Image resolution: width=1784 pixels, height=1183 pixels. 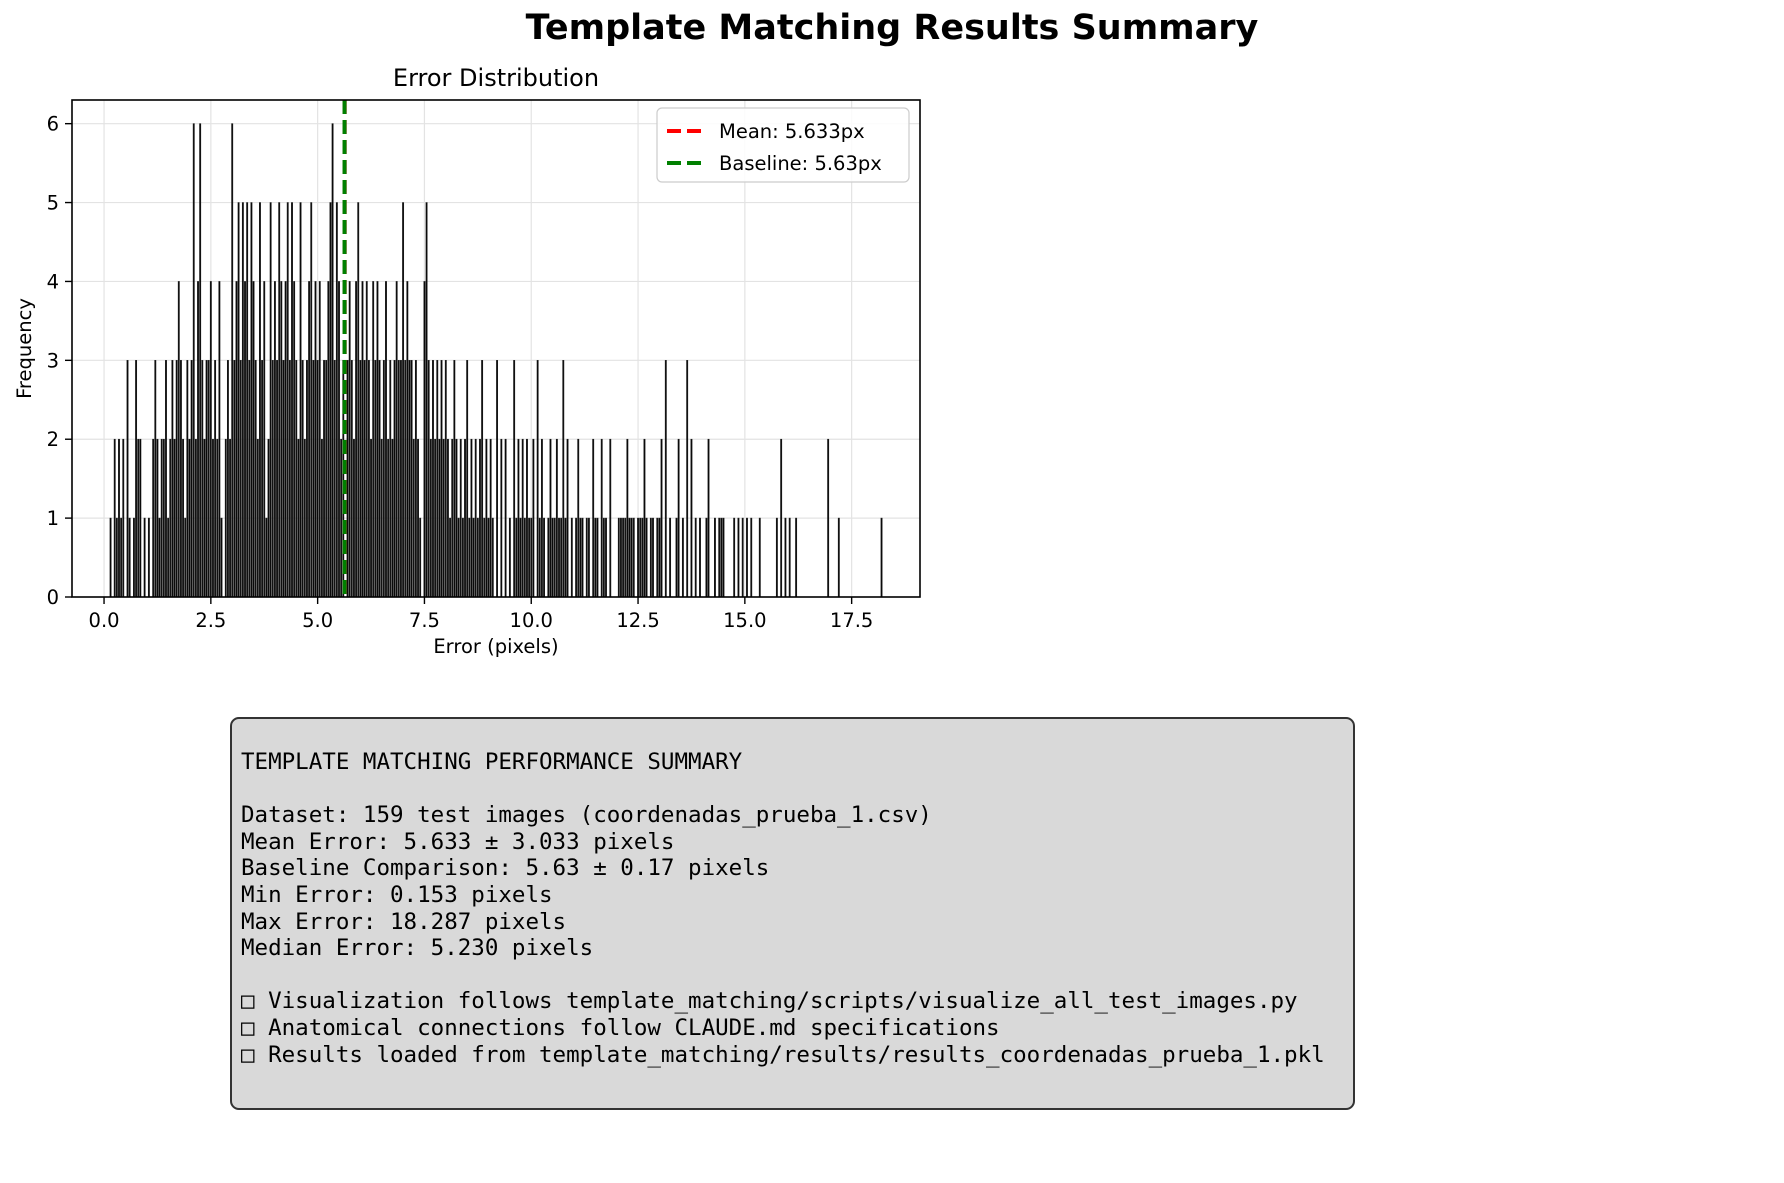 What do you see at coordinates (783, 948) in the screenshot?
I see `summary-line: Median Error: 5.230 pixels` at bounding box center [783, 948].